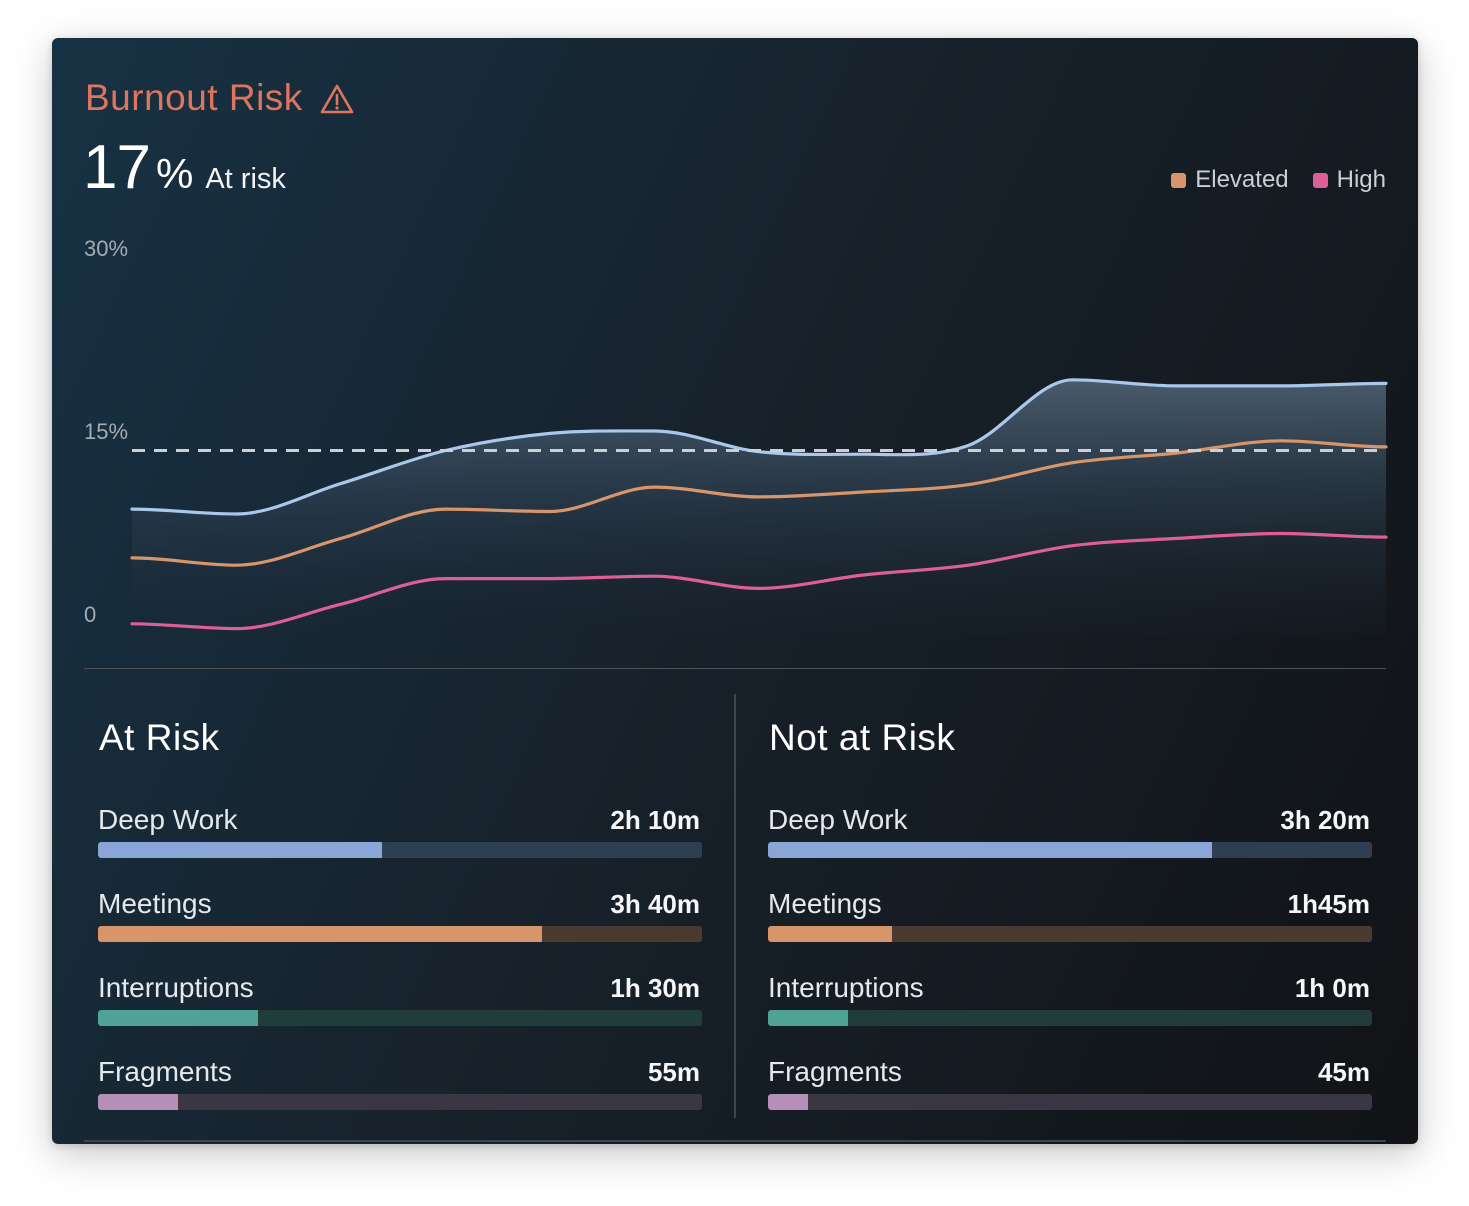  What do you see at coordinates (159, 737) in the screenshot?
I see `panel-title: At Risk` at bounding box center [159, 737].